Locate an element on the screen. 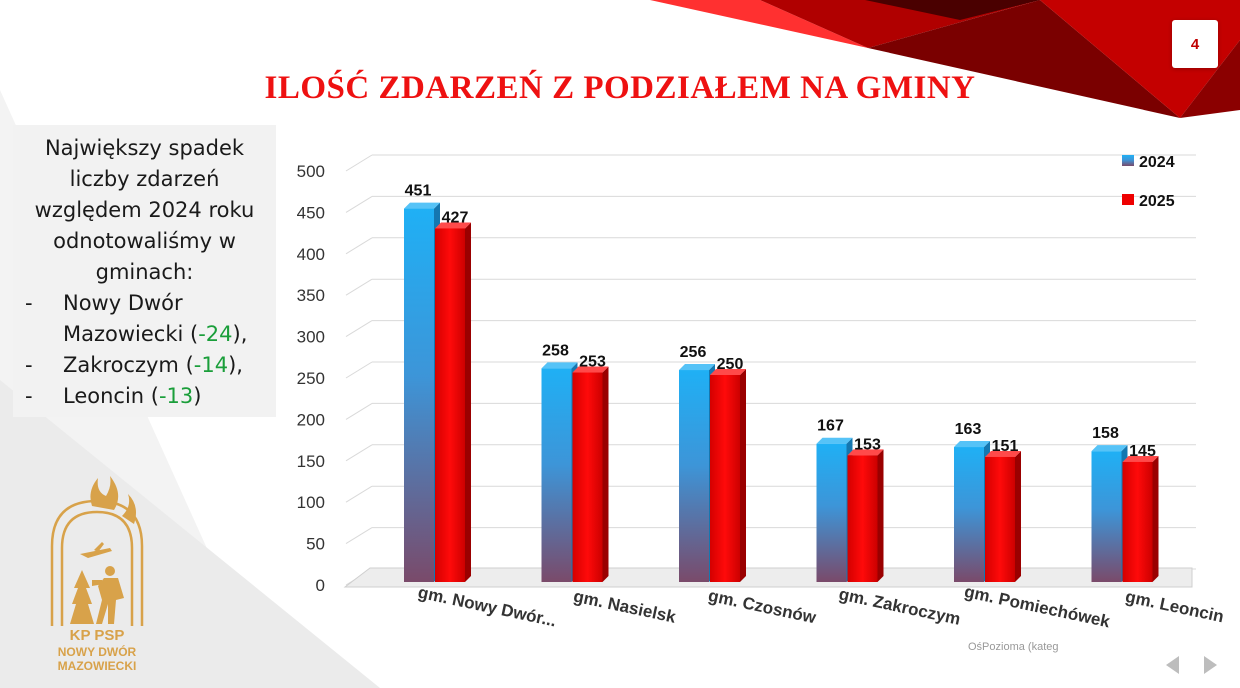  x-tick-label: gm. Zakroczym is located at coordinates (899, 606).